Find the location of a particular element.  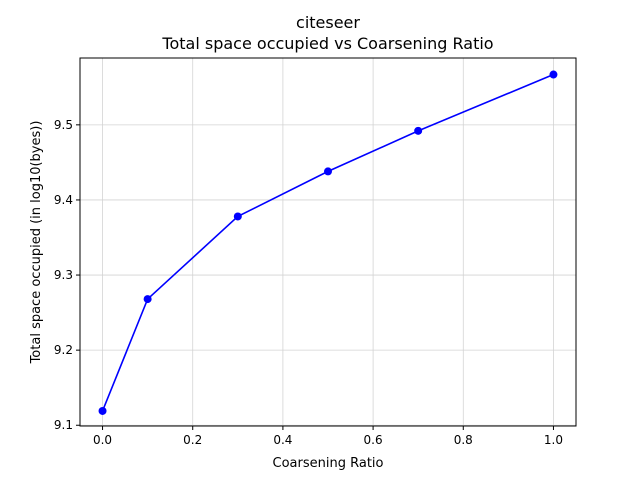

chart-subtitle: Total space occupied vs Coarsening Ratio is located at coordinates (327, 43).